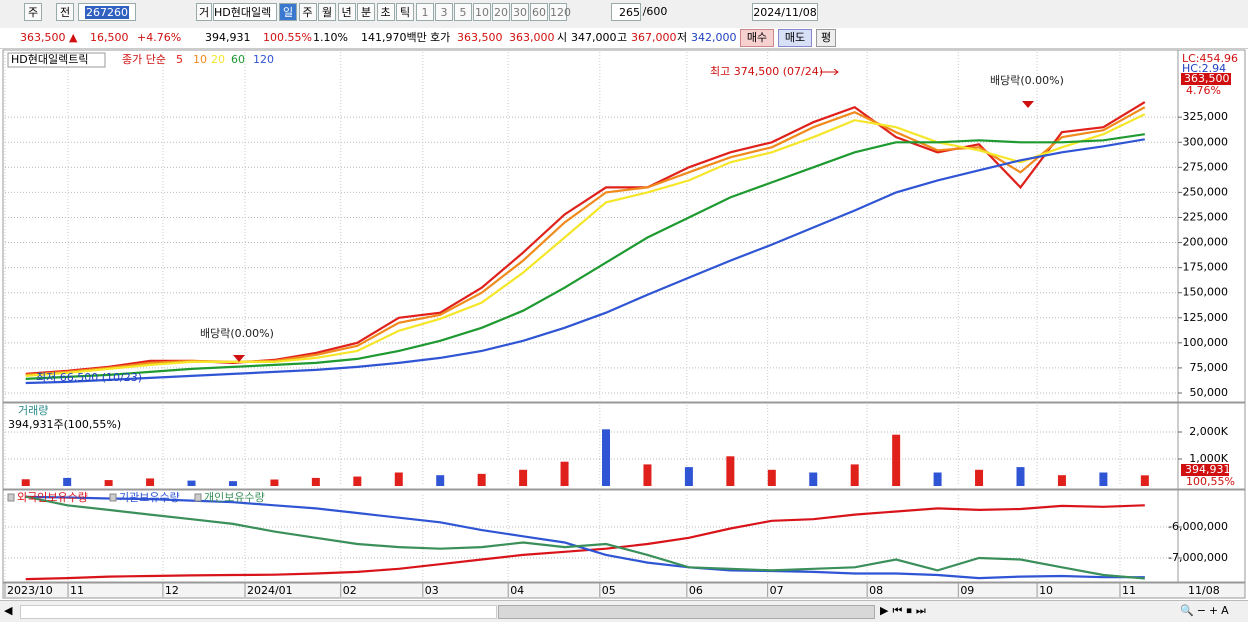 The width and height of the screenshot is (1248, 622). I want to click on period-tab: 월, so click(327, 12).